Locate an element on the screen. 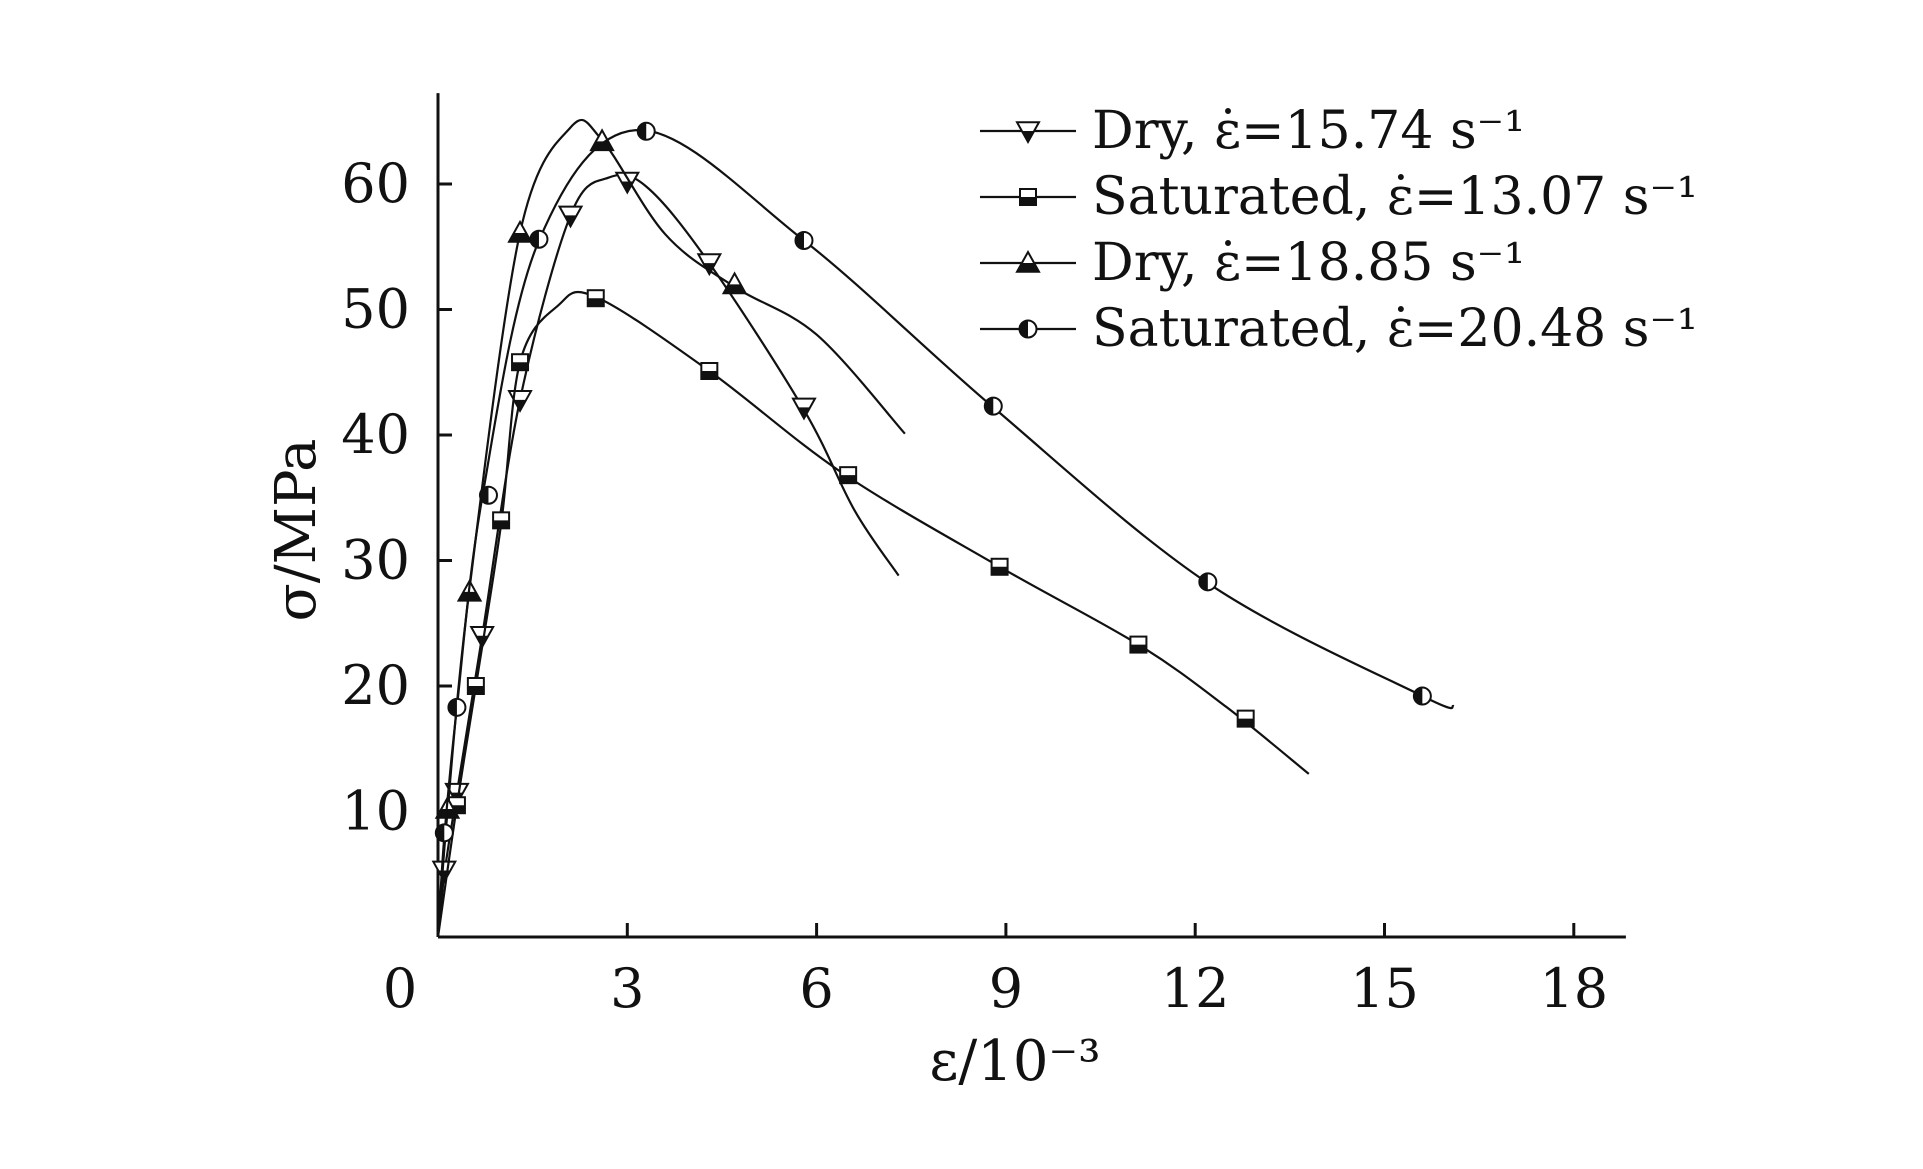  legend-label: Dry, ε̇=18.85 s⁻¹ is located at coordinates (1308, 263).